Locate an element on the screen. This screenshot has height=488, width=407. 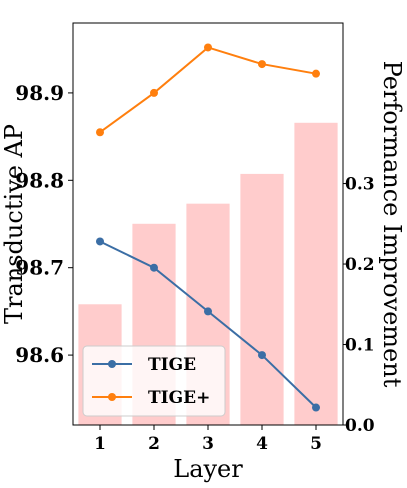
left-y-axis-label: Transductive AP is located at coordinates (14, 224).